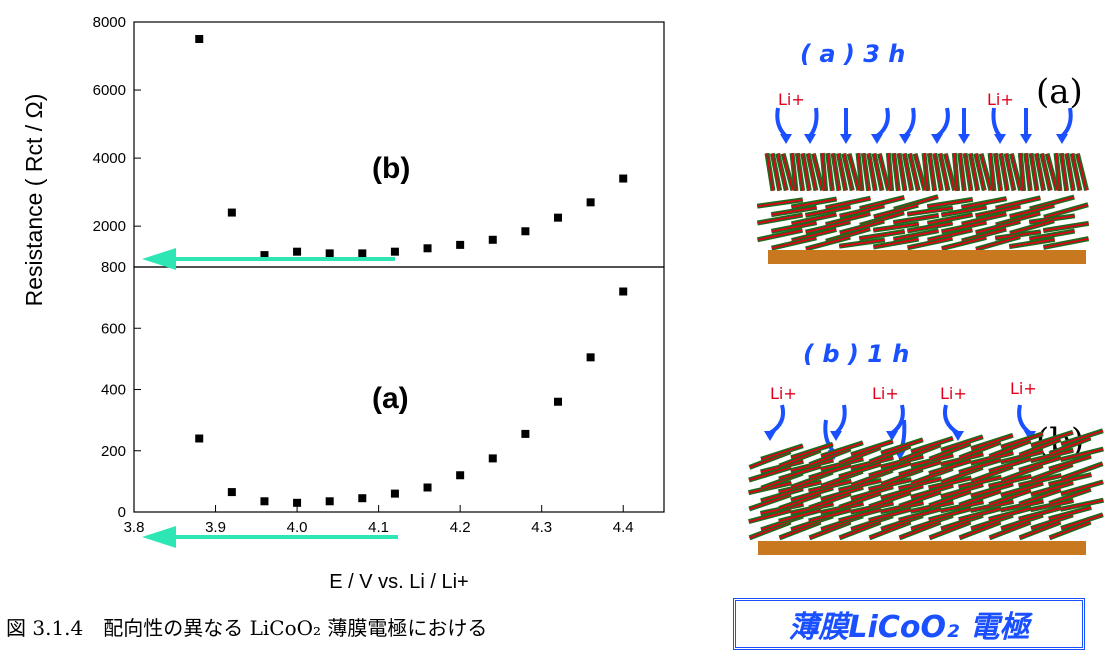  Describe the element at coordinates (926, 484) in the screenshot. I see `crystal-layers-b` at that location.